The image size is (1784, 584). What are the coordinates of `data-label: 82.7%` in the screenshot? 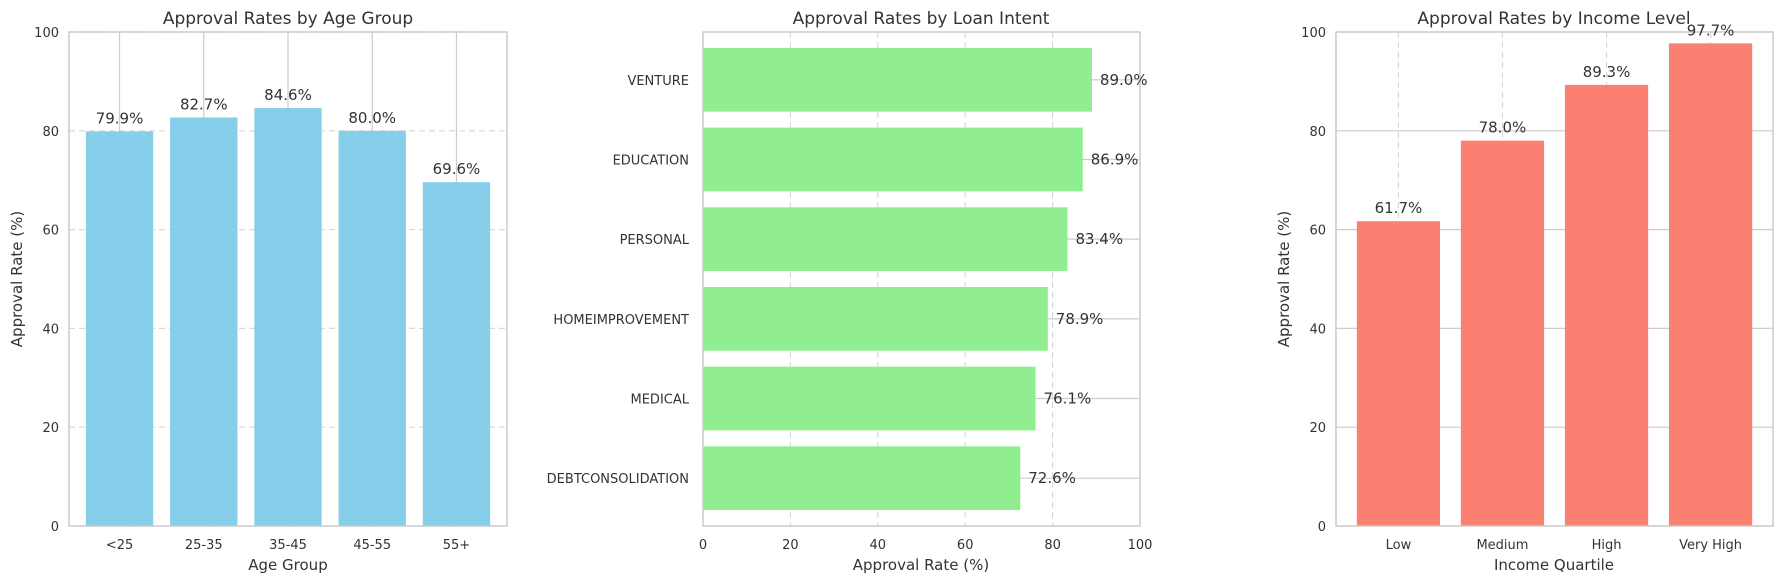 It's located at (204, 104).